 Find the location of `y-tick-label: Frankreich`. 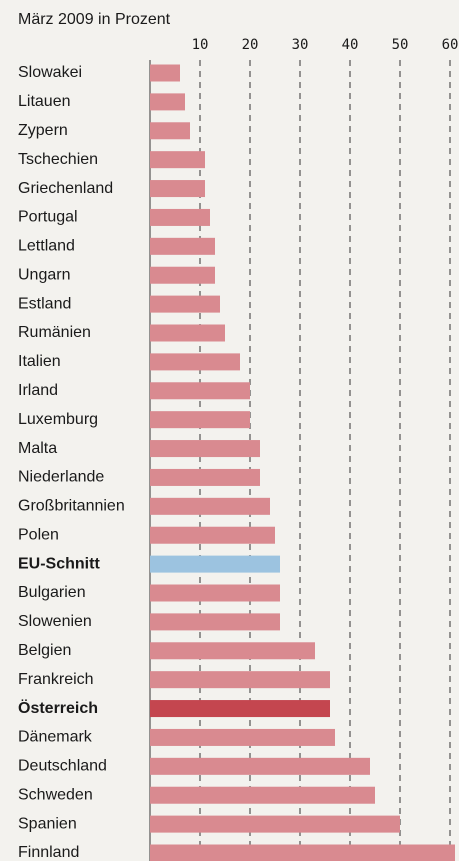

y-tick-label: Frankreich is located at coordinates (56, 679).